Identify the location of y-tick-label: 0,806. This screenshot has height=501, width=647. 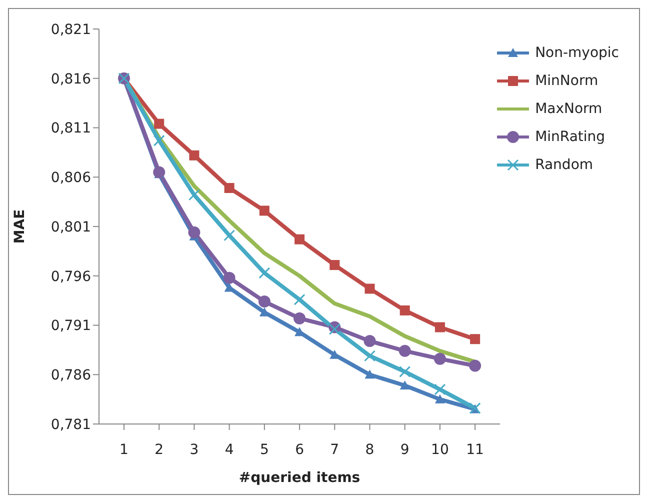
(71, 178).